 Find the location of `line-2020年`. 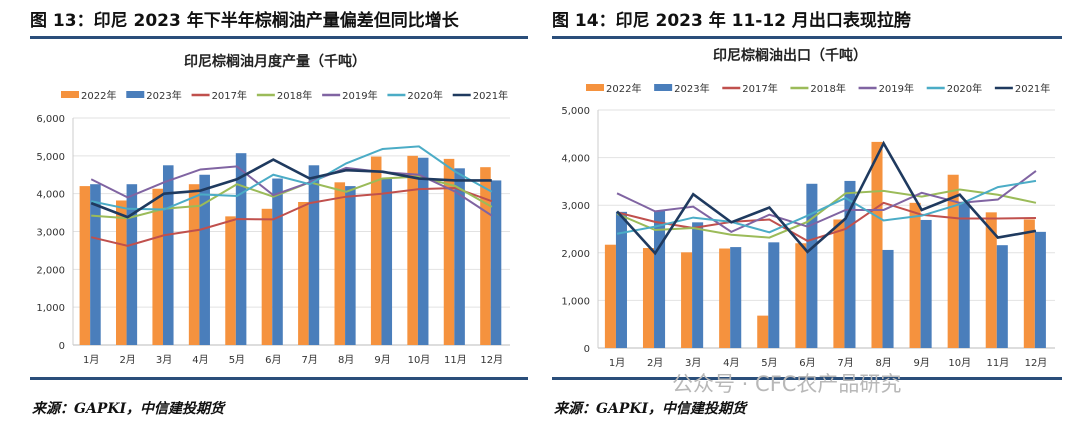

line-2020年 is located at coordinates (292, 178).